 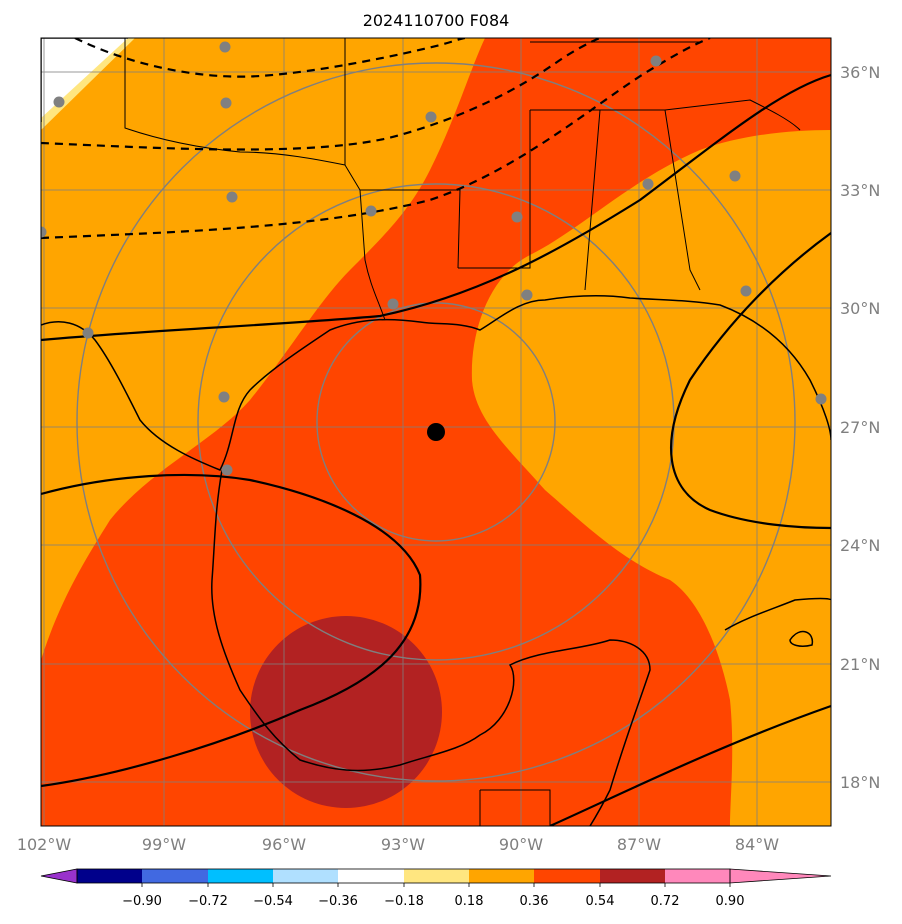 What do you see at coordinates (860, 782) in the screenshot?
I see `lat-label-18: 18°N` at bounding box center [860, 782].